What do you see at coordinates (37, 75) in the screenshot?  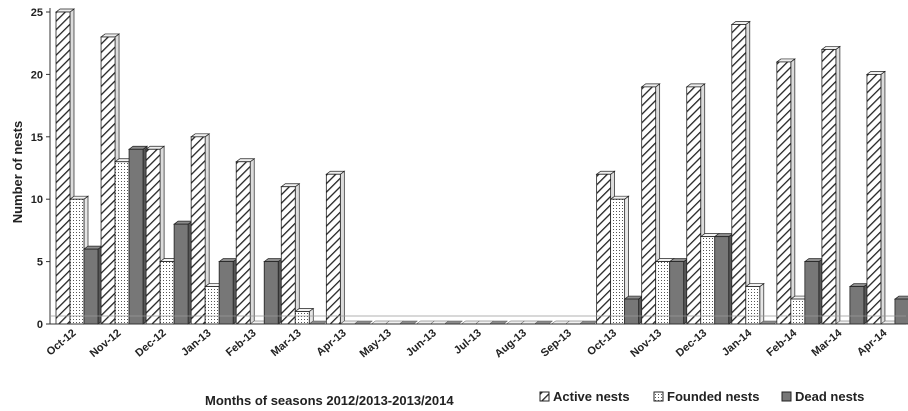 I see `y-tick-label: 20` at bounding box center [37, 75].